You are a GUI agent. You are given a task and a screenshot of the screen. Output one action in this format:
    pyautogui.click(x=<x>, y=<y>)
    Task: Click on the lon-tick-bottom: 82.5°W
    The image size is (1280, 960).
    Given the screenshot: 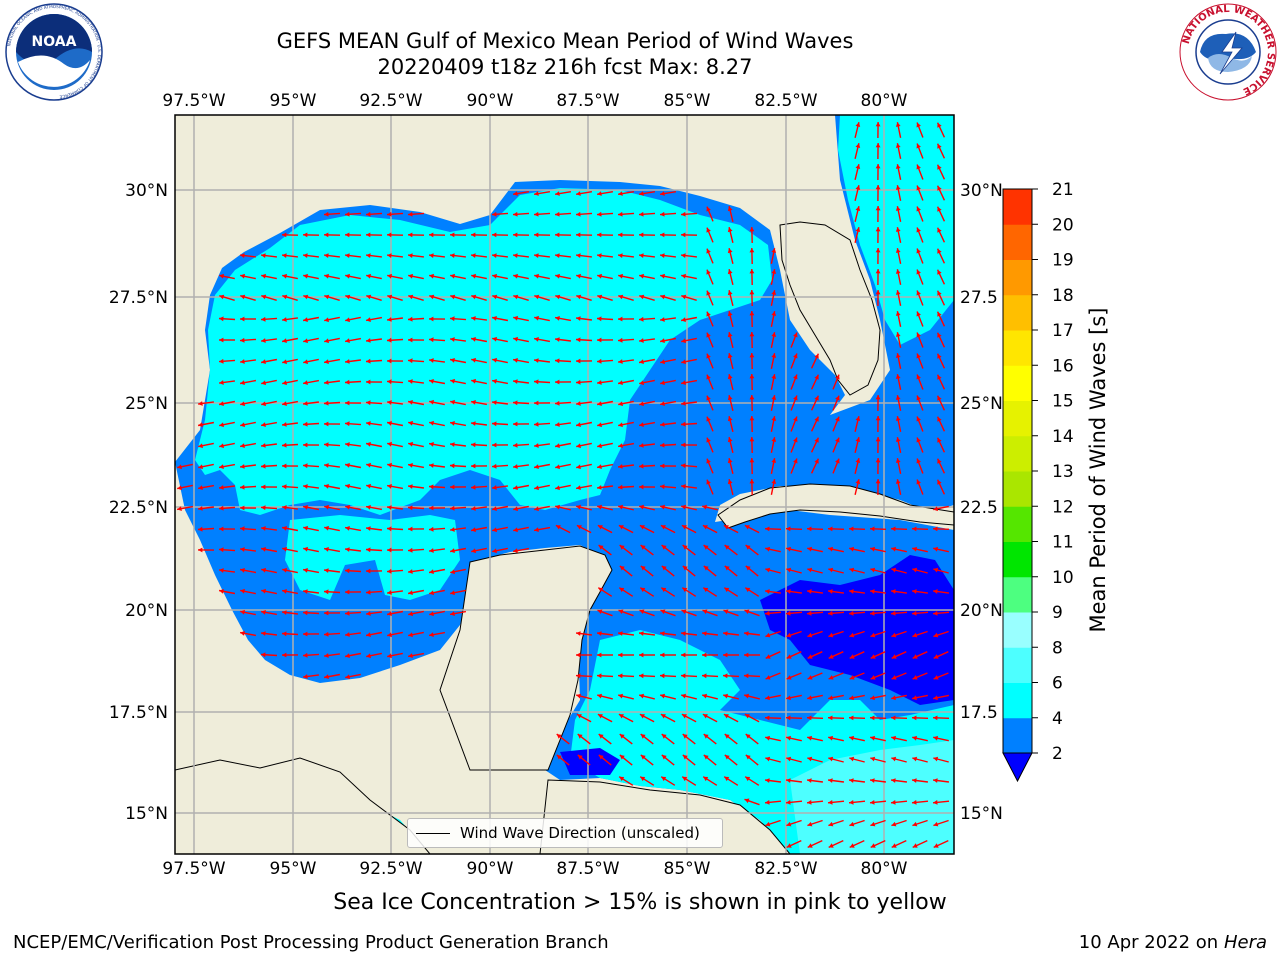 What is the action you would take?
    pyautogui.click(x=785, y=869)
    